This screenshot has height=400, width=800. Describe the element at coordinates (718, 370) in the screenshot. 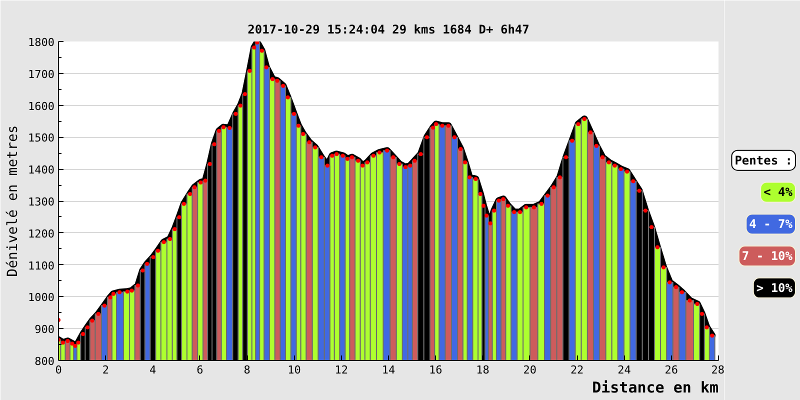

I see `x-tick-label: 28` at that location.